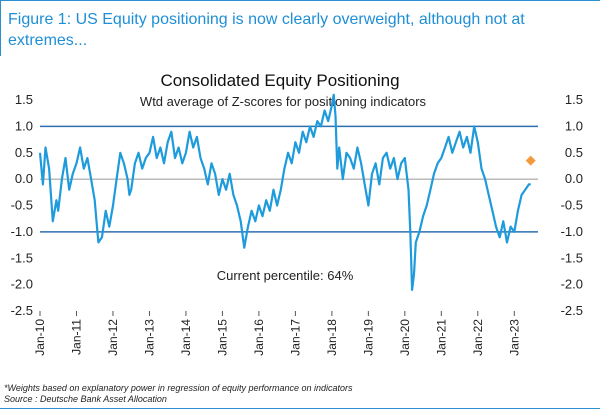 The image size is (600, 416). I want to click on y-tick-label-right-5: -1.0, so click(572, 231).